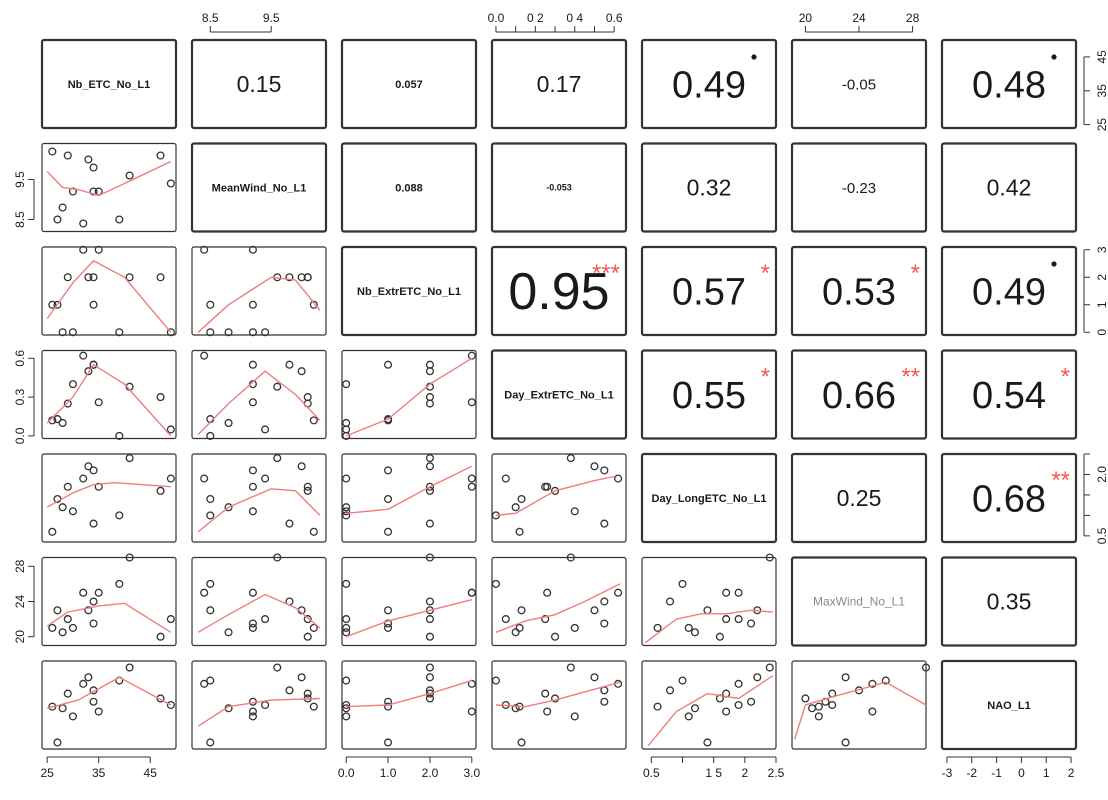 The image size is (1108, 800). Describe the element at coordinates (913, 18) in the screenshot. I see `tick-label: 28` at that location.